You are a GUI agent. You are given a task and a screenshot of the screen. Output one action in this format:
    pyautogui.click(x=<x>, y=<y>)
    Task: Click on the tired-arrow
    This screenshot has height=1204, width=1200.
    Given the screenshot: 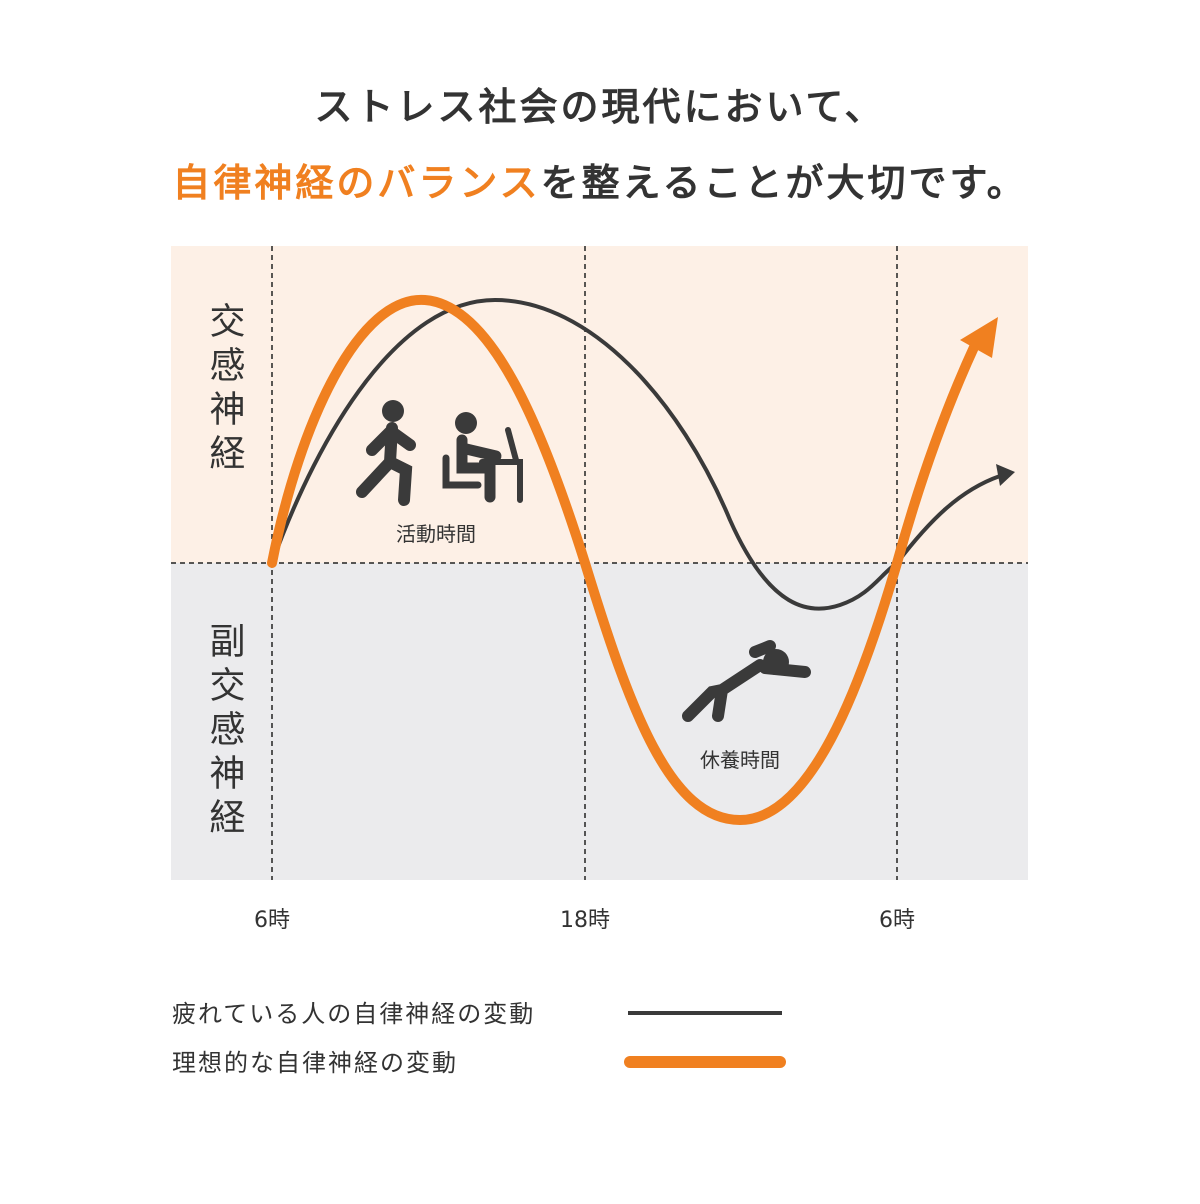 What is the action you would take?
    pyautogui.click(x=1005, y=475)
    